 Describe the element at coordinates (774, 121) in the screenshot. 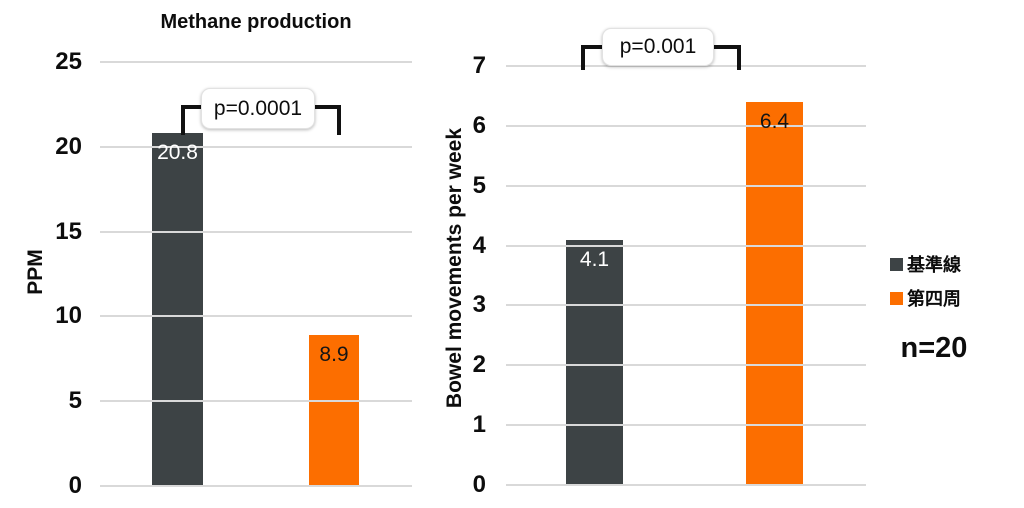

I see `bar-value-label: 6.4` at that location.